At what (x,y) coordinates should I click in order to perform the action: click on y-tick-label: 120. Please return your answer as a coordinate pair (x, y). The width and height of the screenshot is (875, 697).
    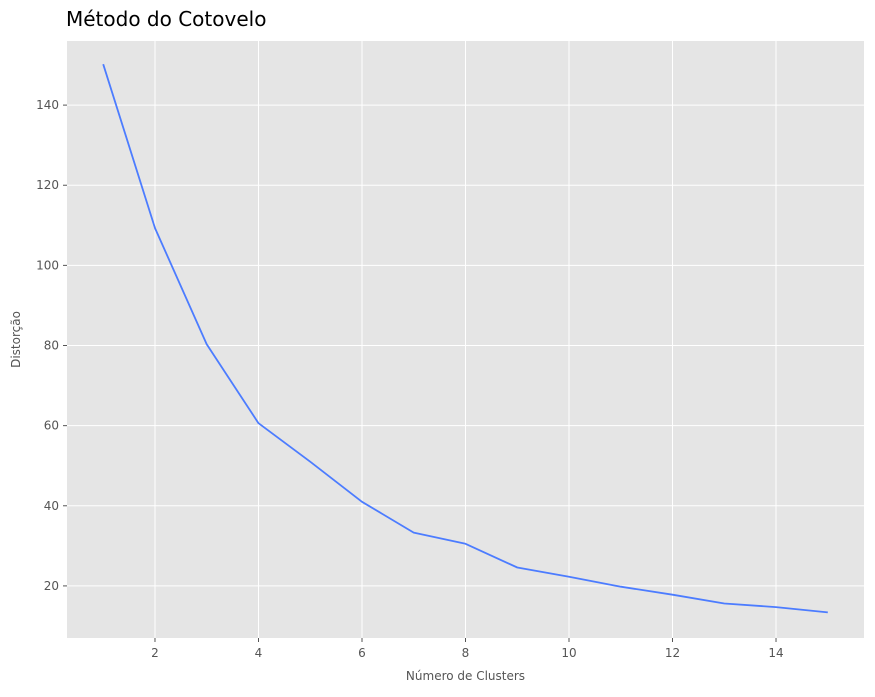
    Looking at the image, I should click on (47, 185).